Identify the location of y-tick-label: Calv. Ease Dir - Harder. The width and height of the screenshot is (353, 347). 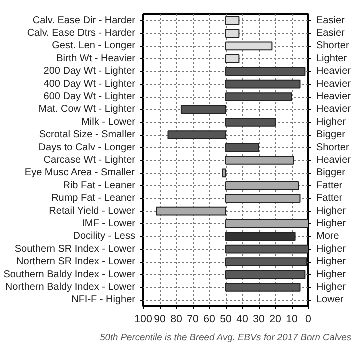
(84, 20).